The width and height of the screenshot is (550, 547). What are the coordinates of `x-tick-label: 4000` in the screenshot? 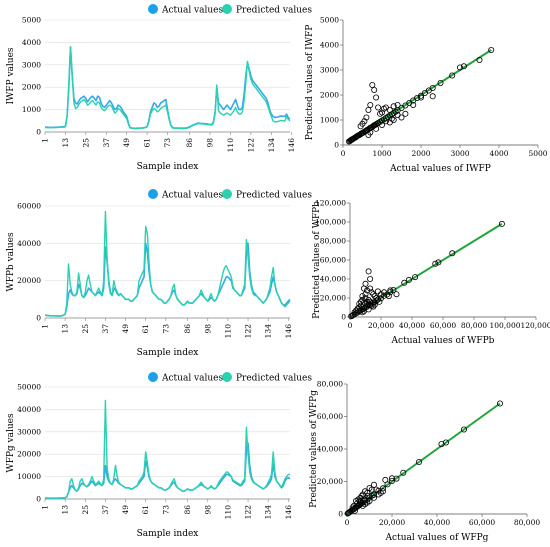 It's located at (498, 153).